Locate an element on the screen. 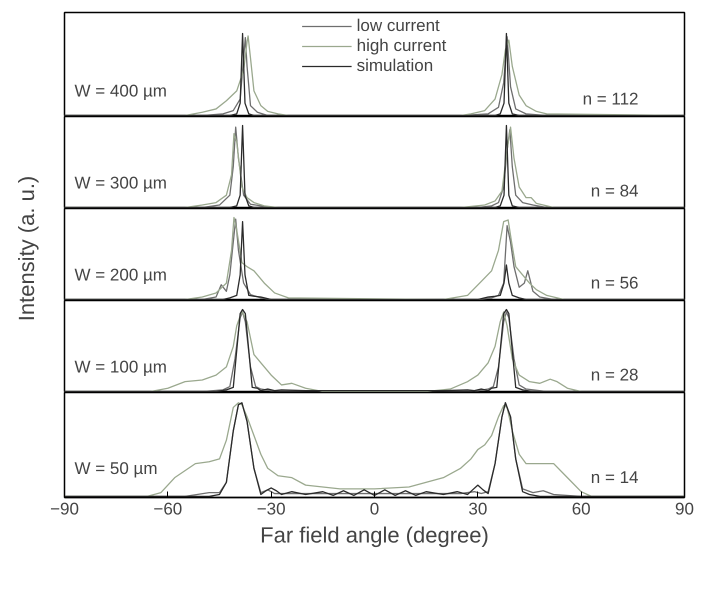  annotation: W = 400 µm is located at coordinates (120, 90).